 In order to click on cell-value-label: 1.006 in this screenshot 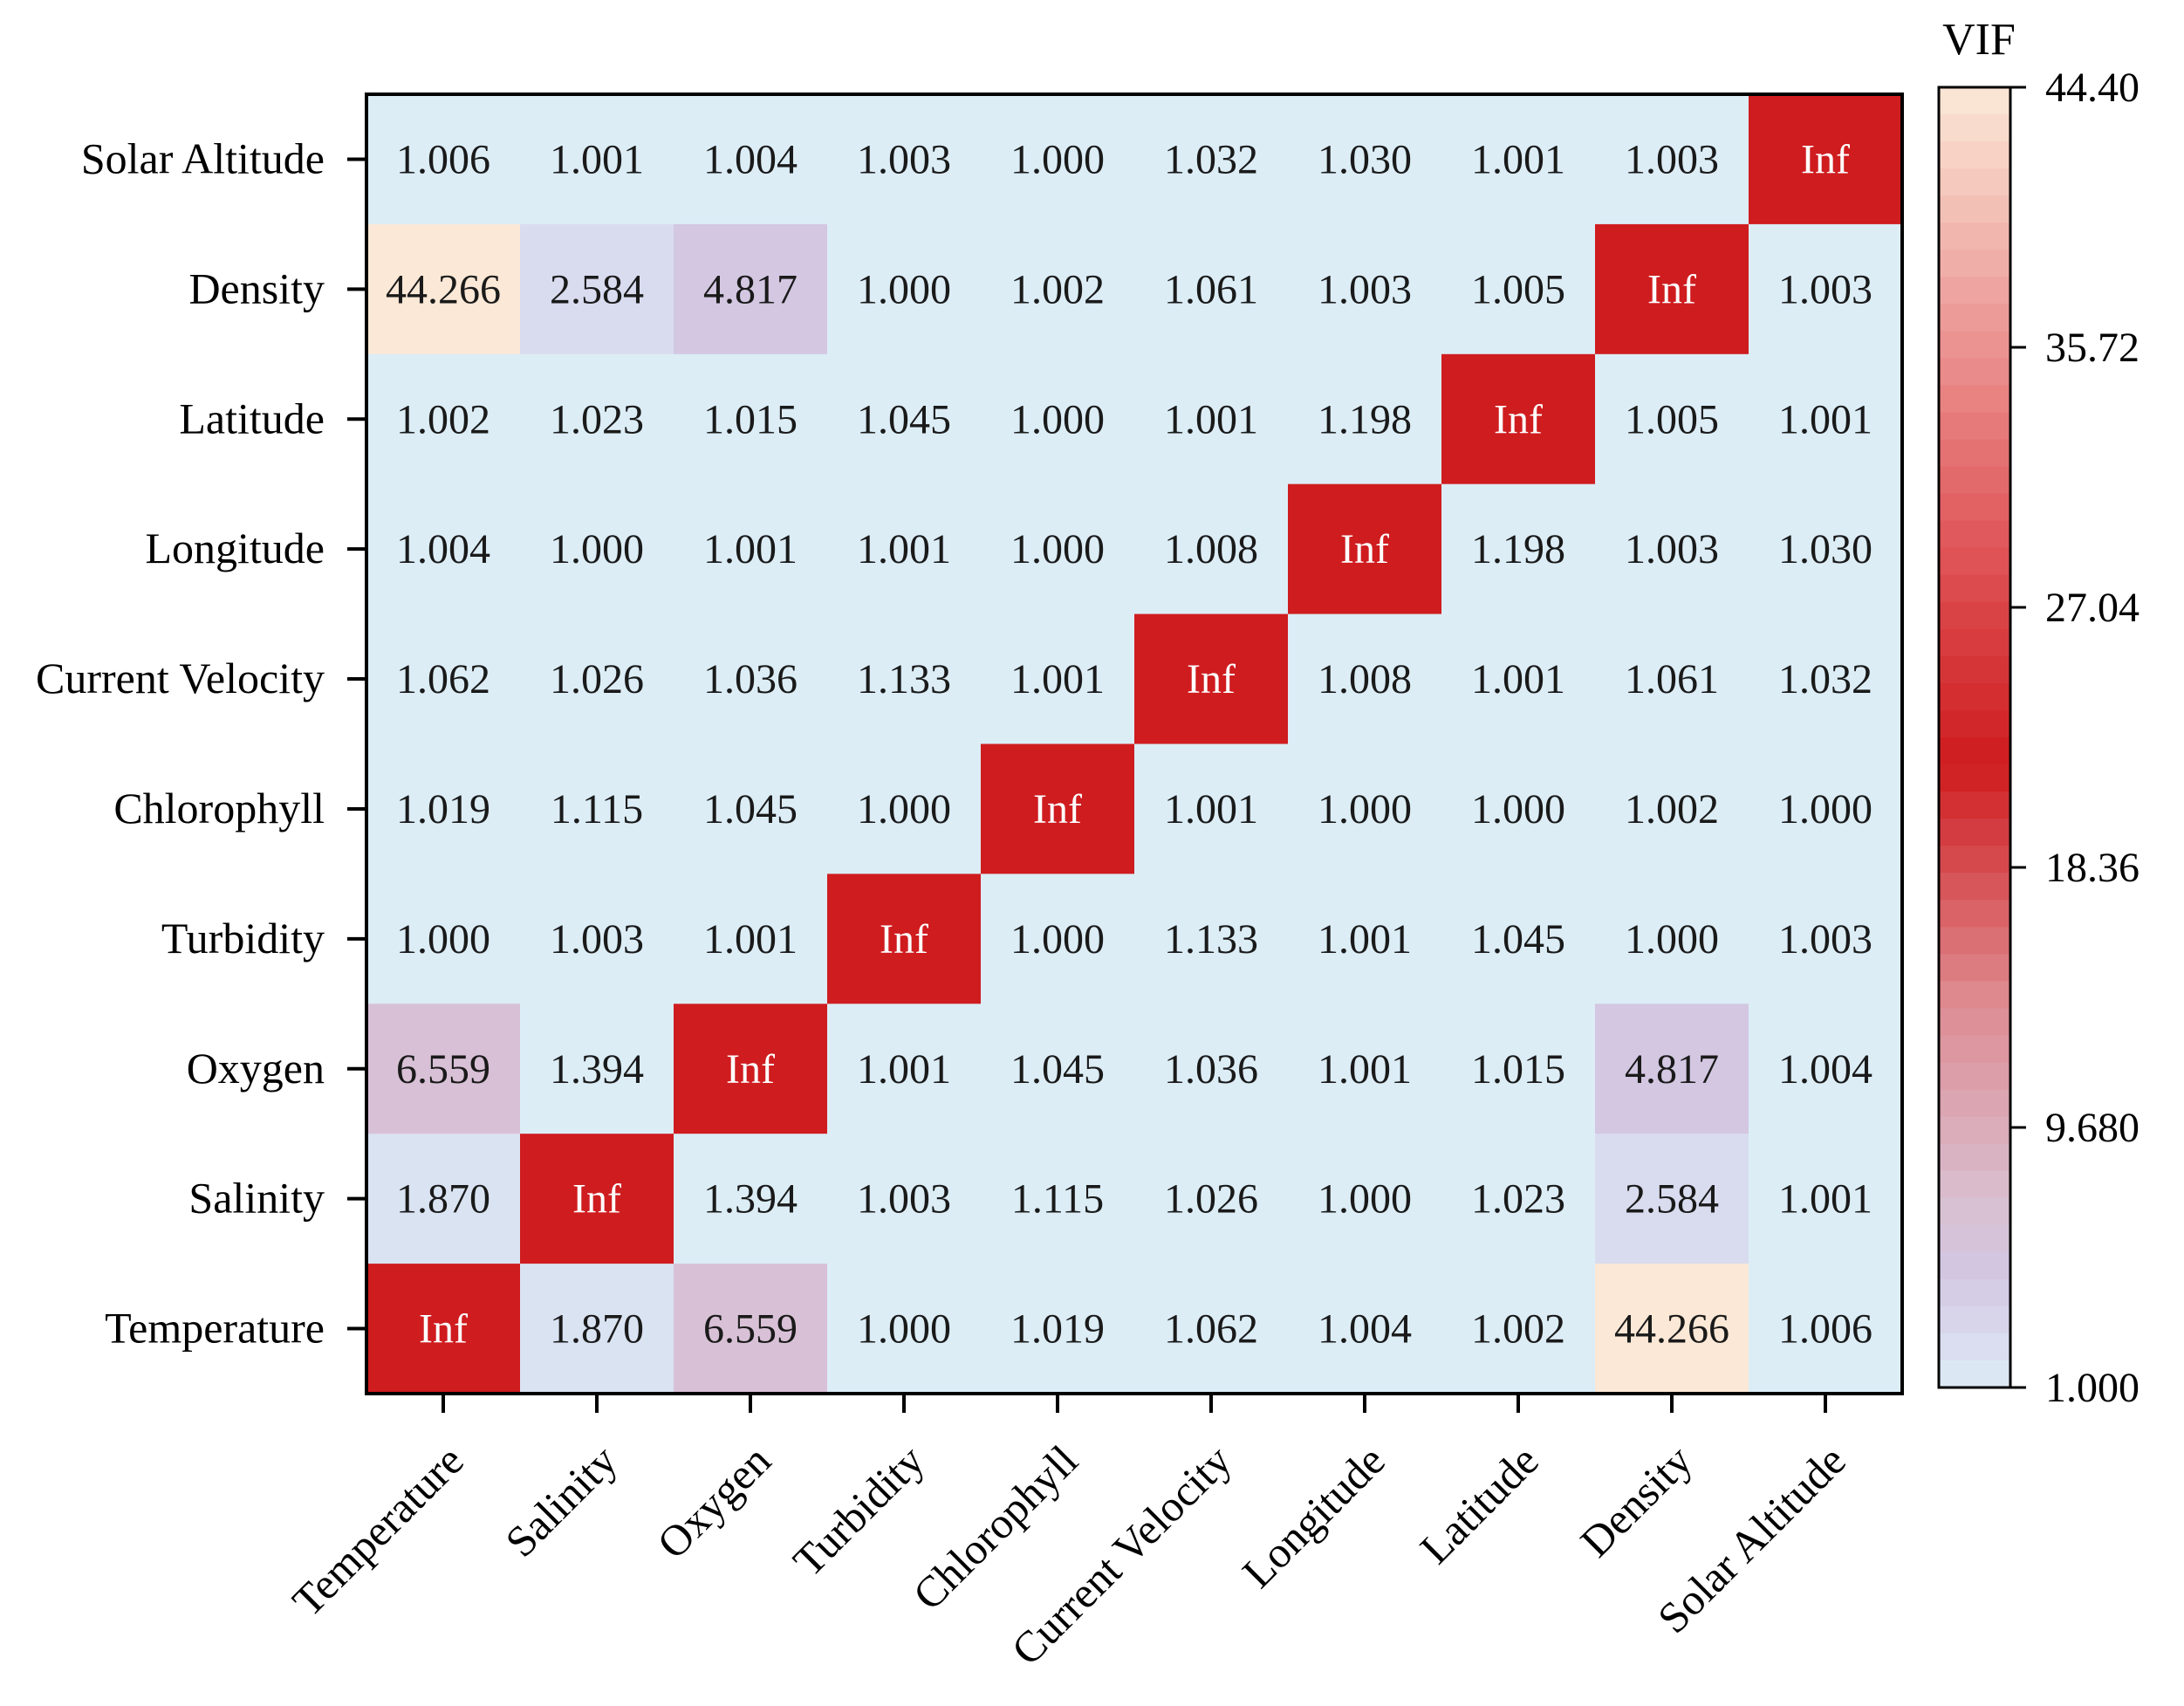, I will do `click(1825, 1329)`.